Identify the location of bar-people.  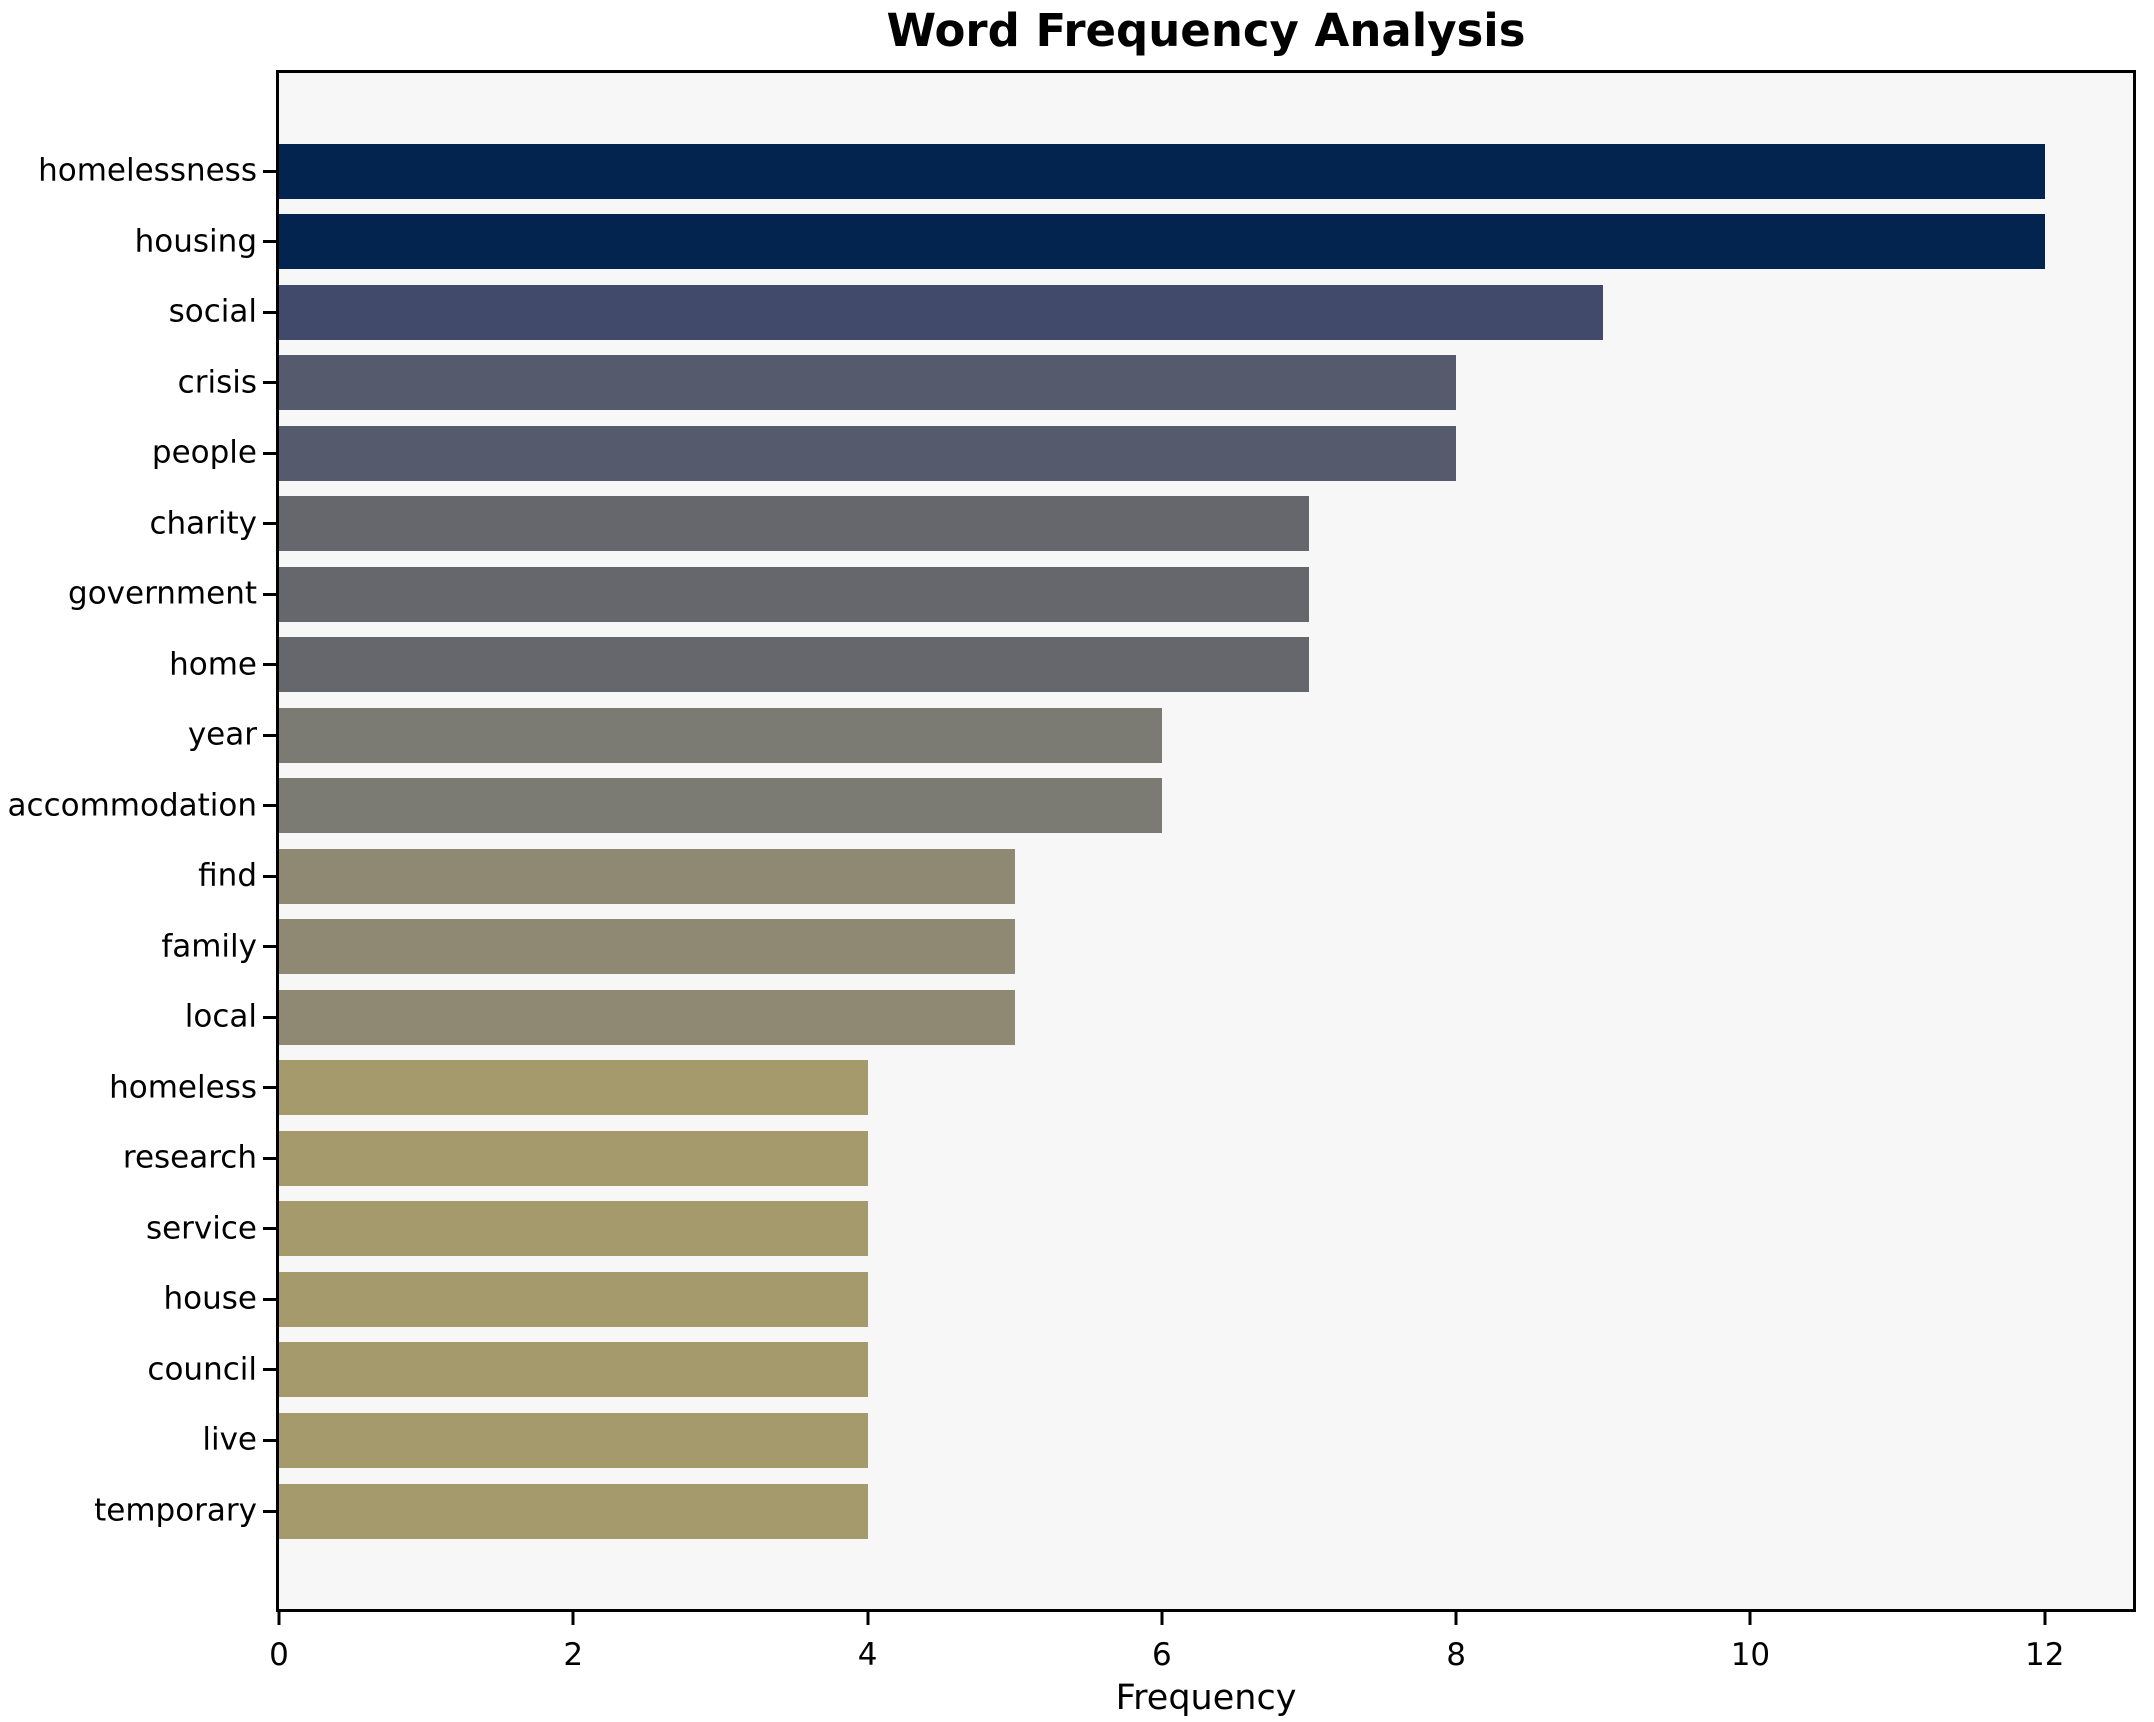
(868, 453).